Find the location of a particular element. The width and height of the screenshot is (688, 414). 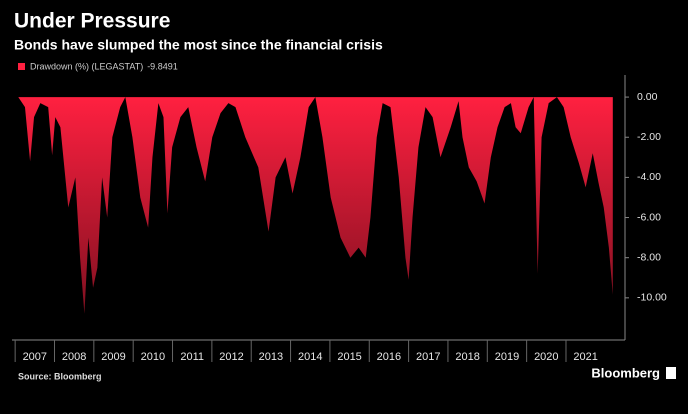

x-tick-label: 2018 is located at coordinates (467, 357).